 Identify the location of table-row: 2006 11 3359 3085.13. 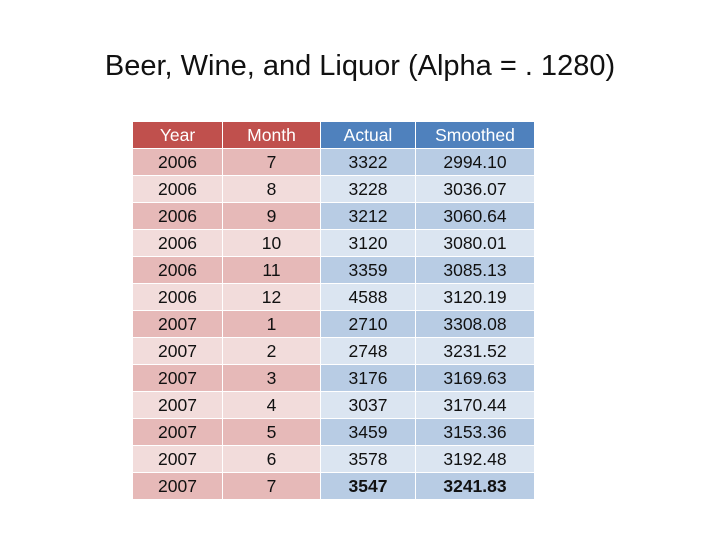
(333, 270).